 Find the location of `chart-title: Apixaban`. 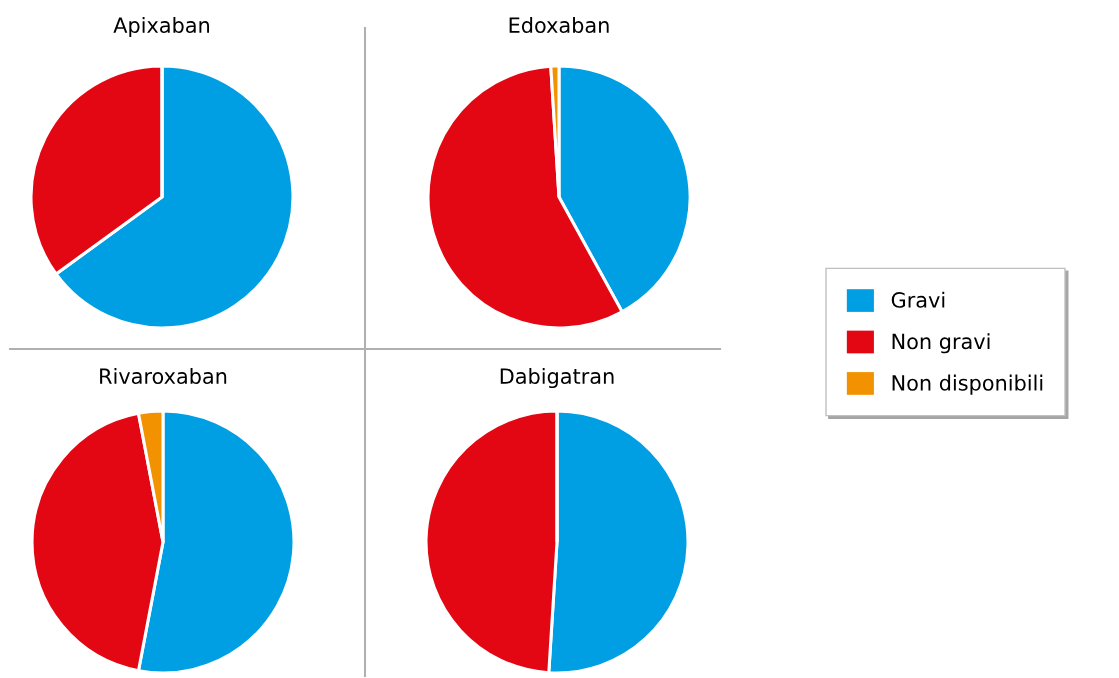

chart-title: Apixaban is located at coordinates (161, 27).